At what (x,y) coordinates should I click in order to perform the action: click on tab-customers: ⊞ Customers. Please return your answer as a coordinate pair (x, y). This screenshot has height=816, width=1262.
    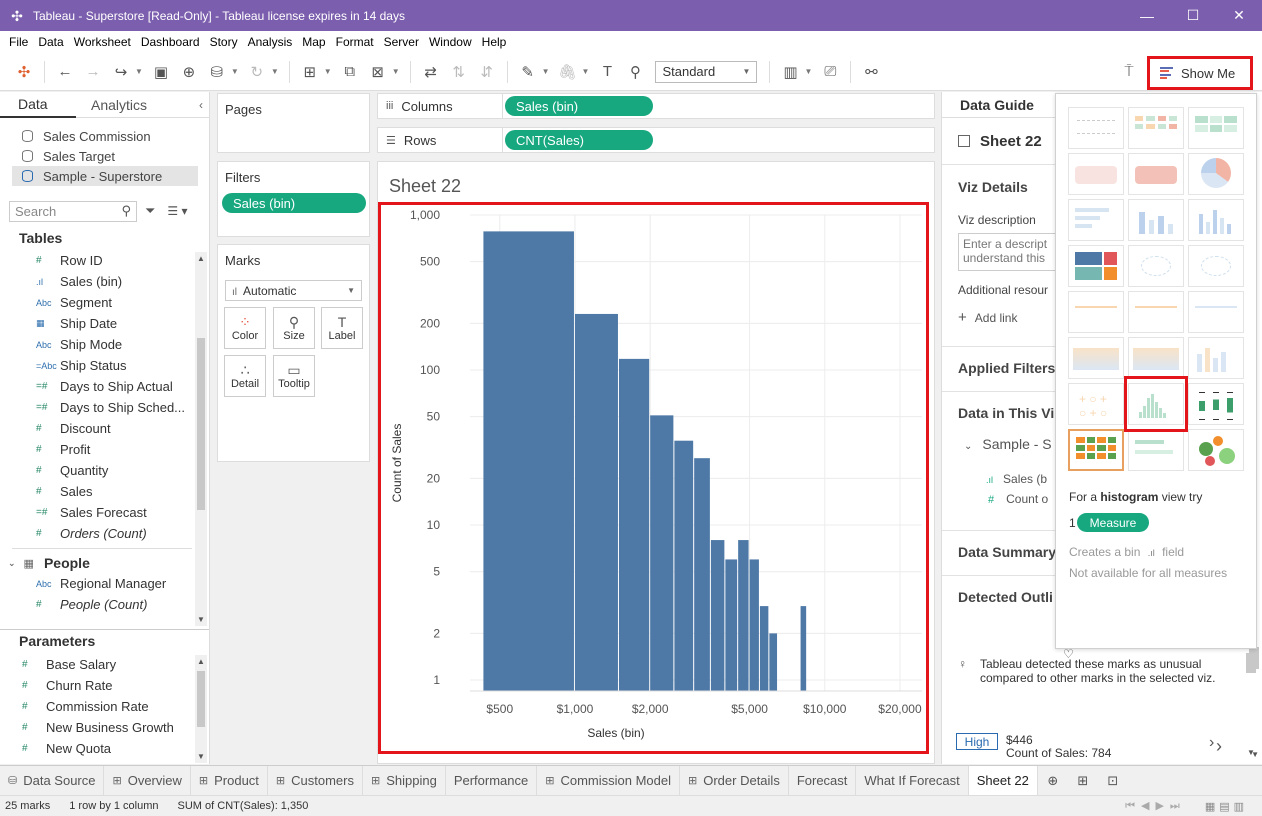
    Looking at the image, I should click on (315, 780).